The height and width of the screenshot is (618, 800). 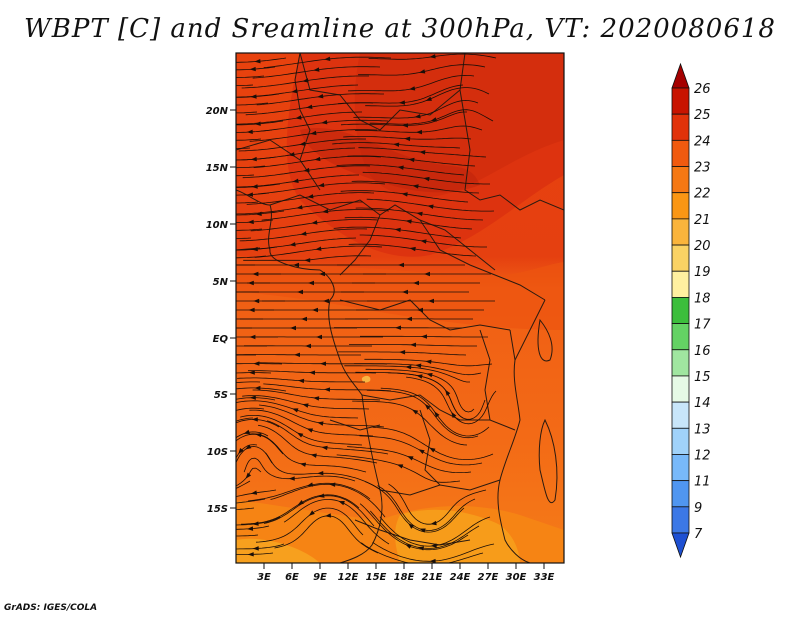 What do you see at coordinates (702, 246) in the screenshot?
I see `colorbar-label: 20` at bounding box center [702, 246].